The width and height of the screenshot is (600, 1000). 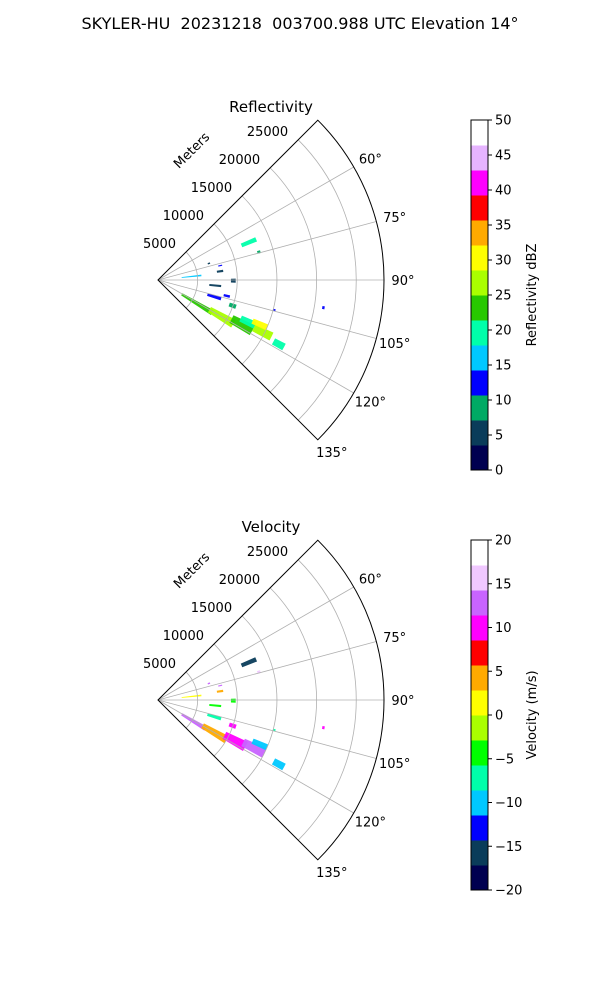 I want to click on colorbar-tick-label: 45, so click(x=503, y=156).